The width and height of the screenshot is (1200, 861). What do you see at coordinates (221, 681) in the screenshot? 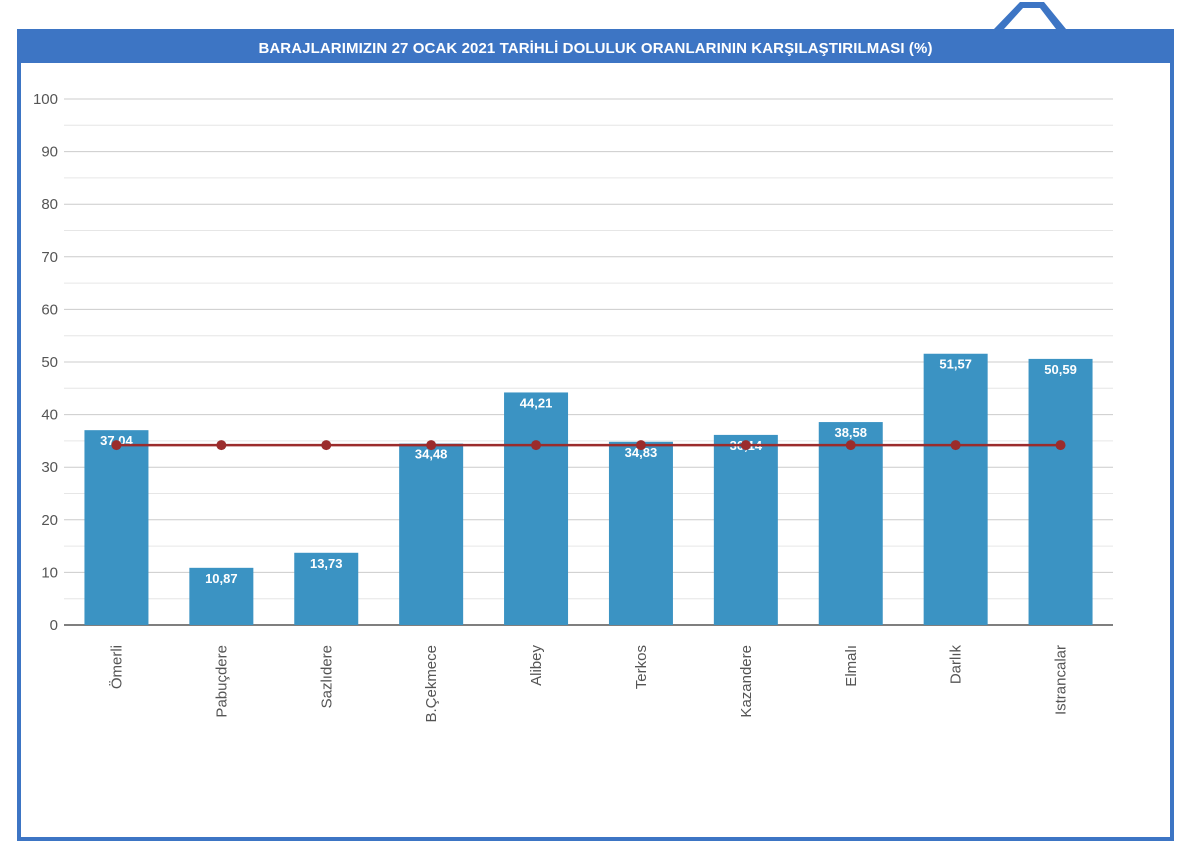
I see `x-category-label: Pabuçdere` at bounding box center [221, 681].